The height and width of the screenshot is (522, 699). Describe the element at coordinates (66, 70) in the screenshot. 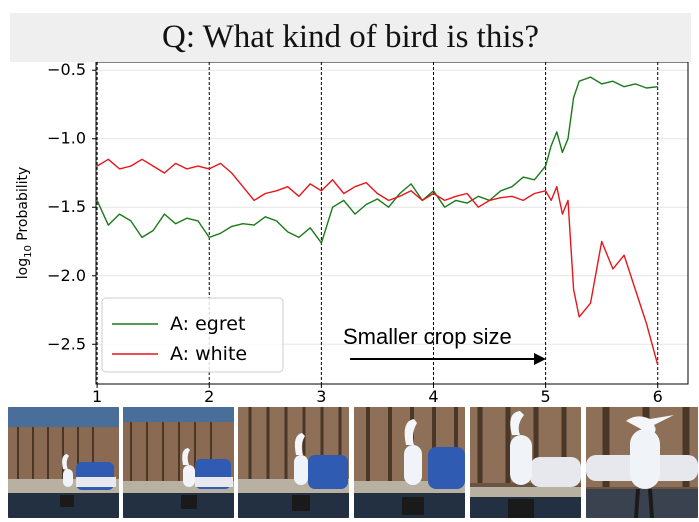

I see `y-tick-label: −0.5` at that location.